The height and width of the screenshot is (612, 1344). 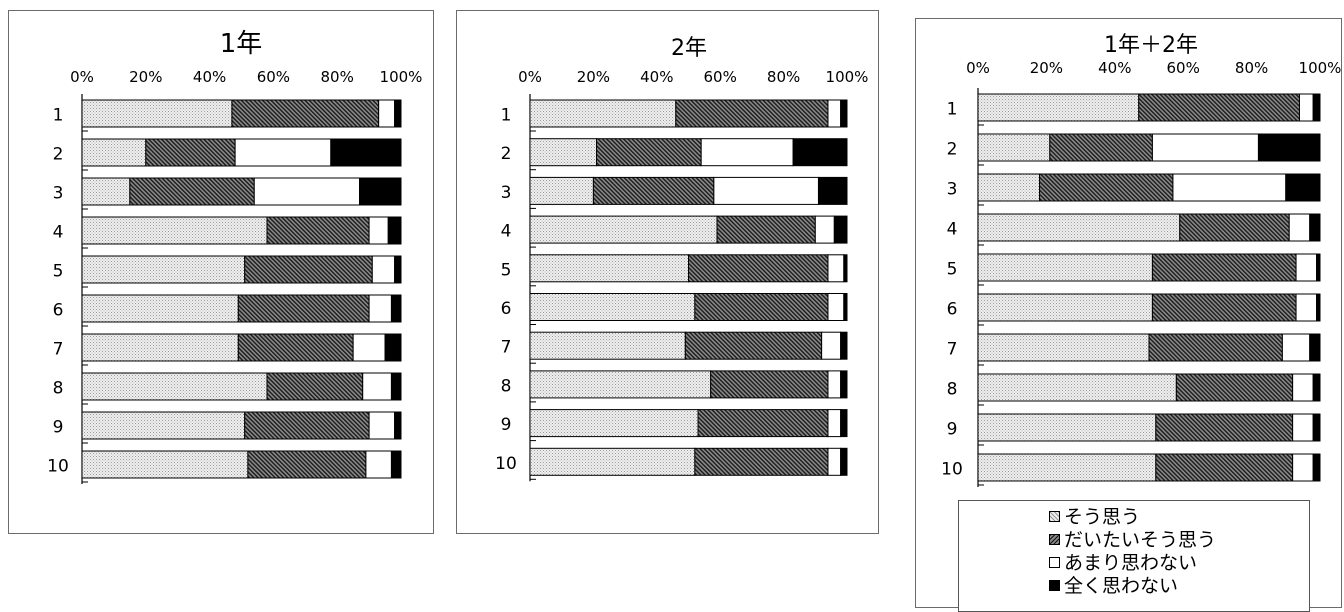 What do you see at coordinates (720, 77) in the screenshot?
I see `x-tick-label: 60%` at bounding box center [720, 77].